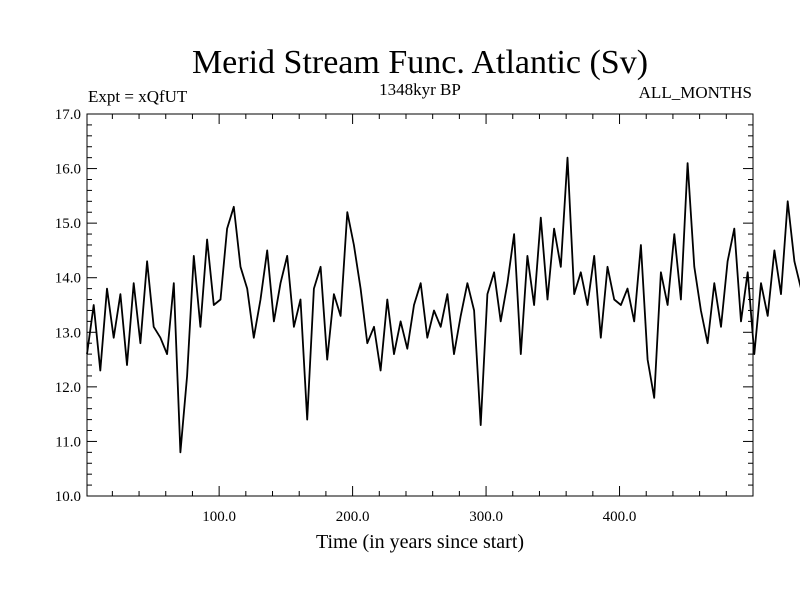  What do you see at coordinates (68, 497) in the screenshot?
I see `y-tick-label: 10.0` at bounding box center [68, 497].